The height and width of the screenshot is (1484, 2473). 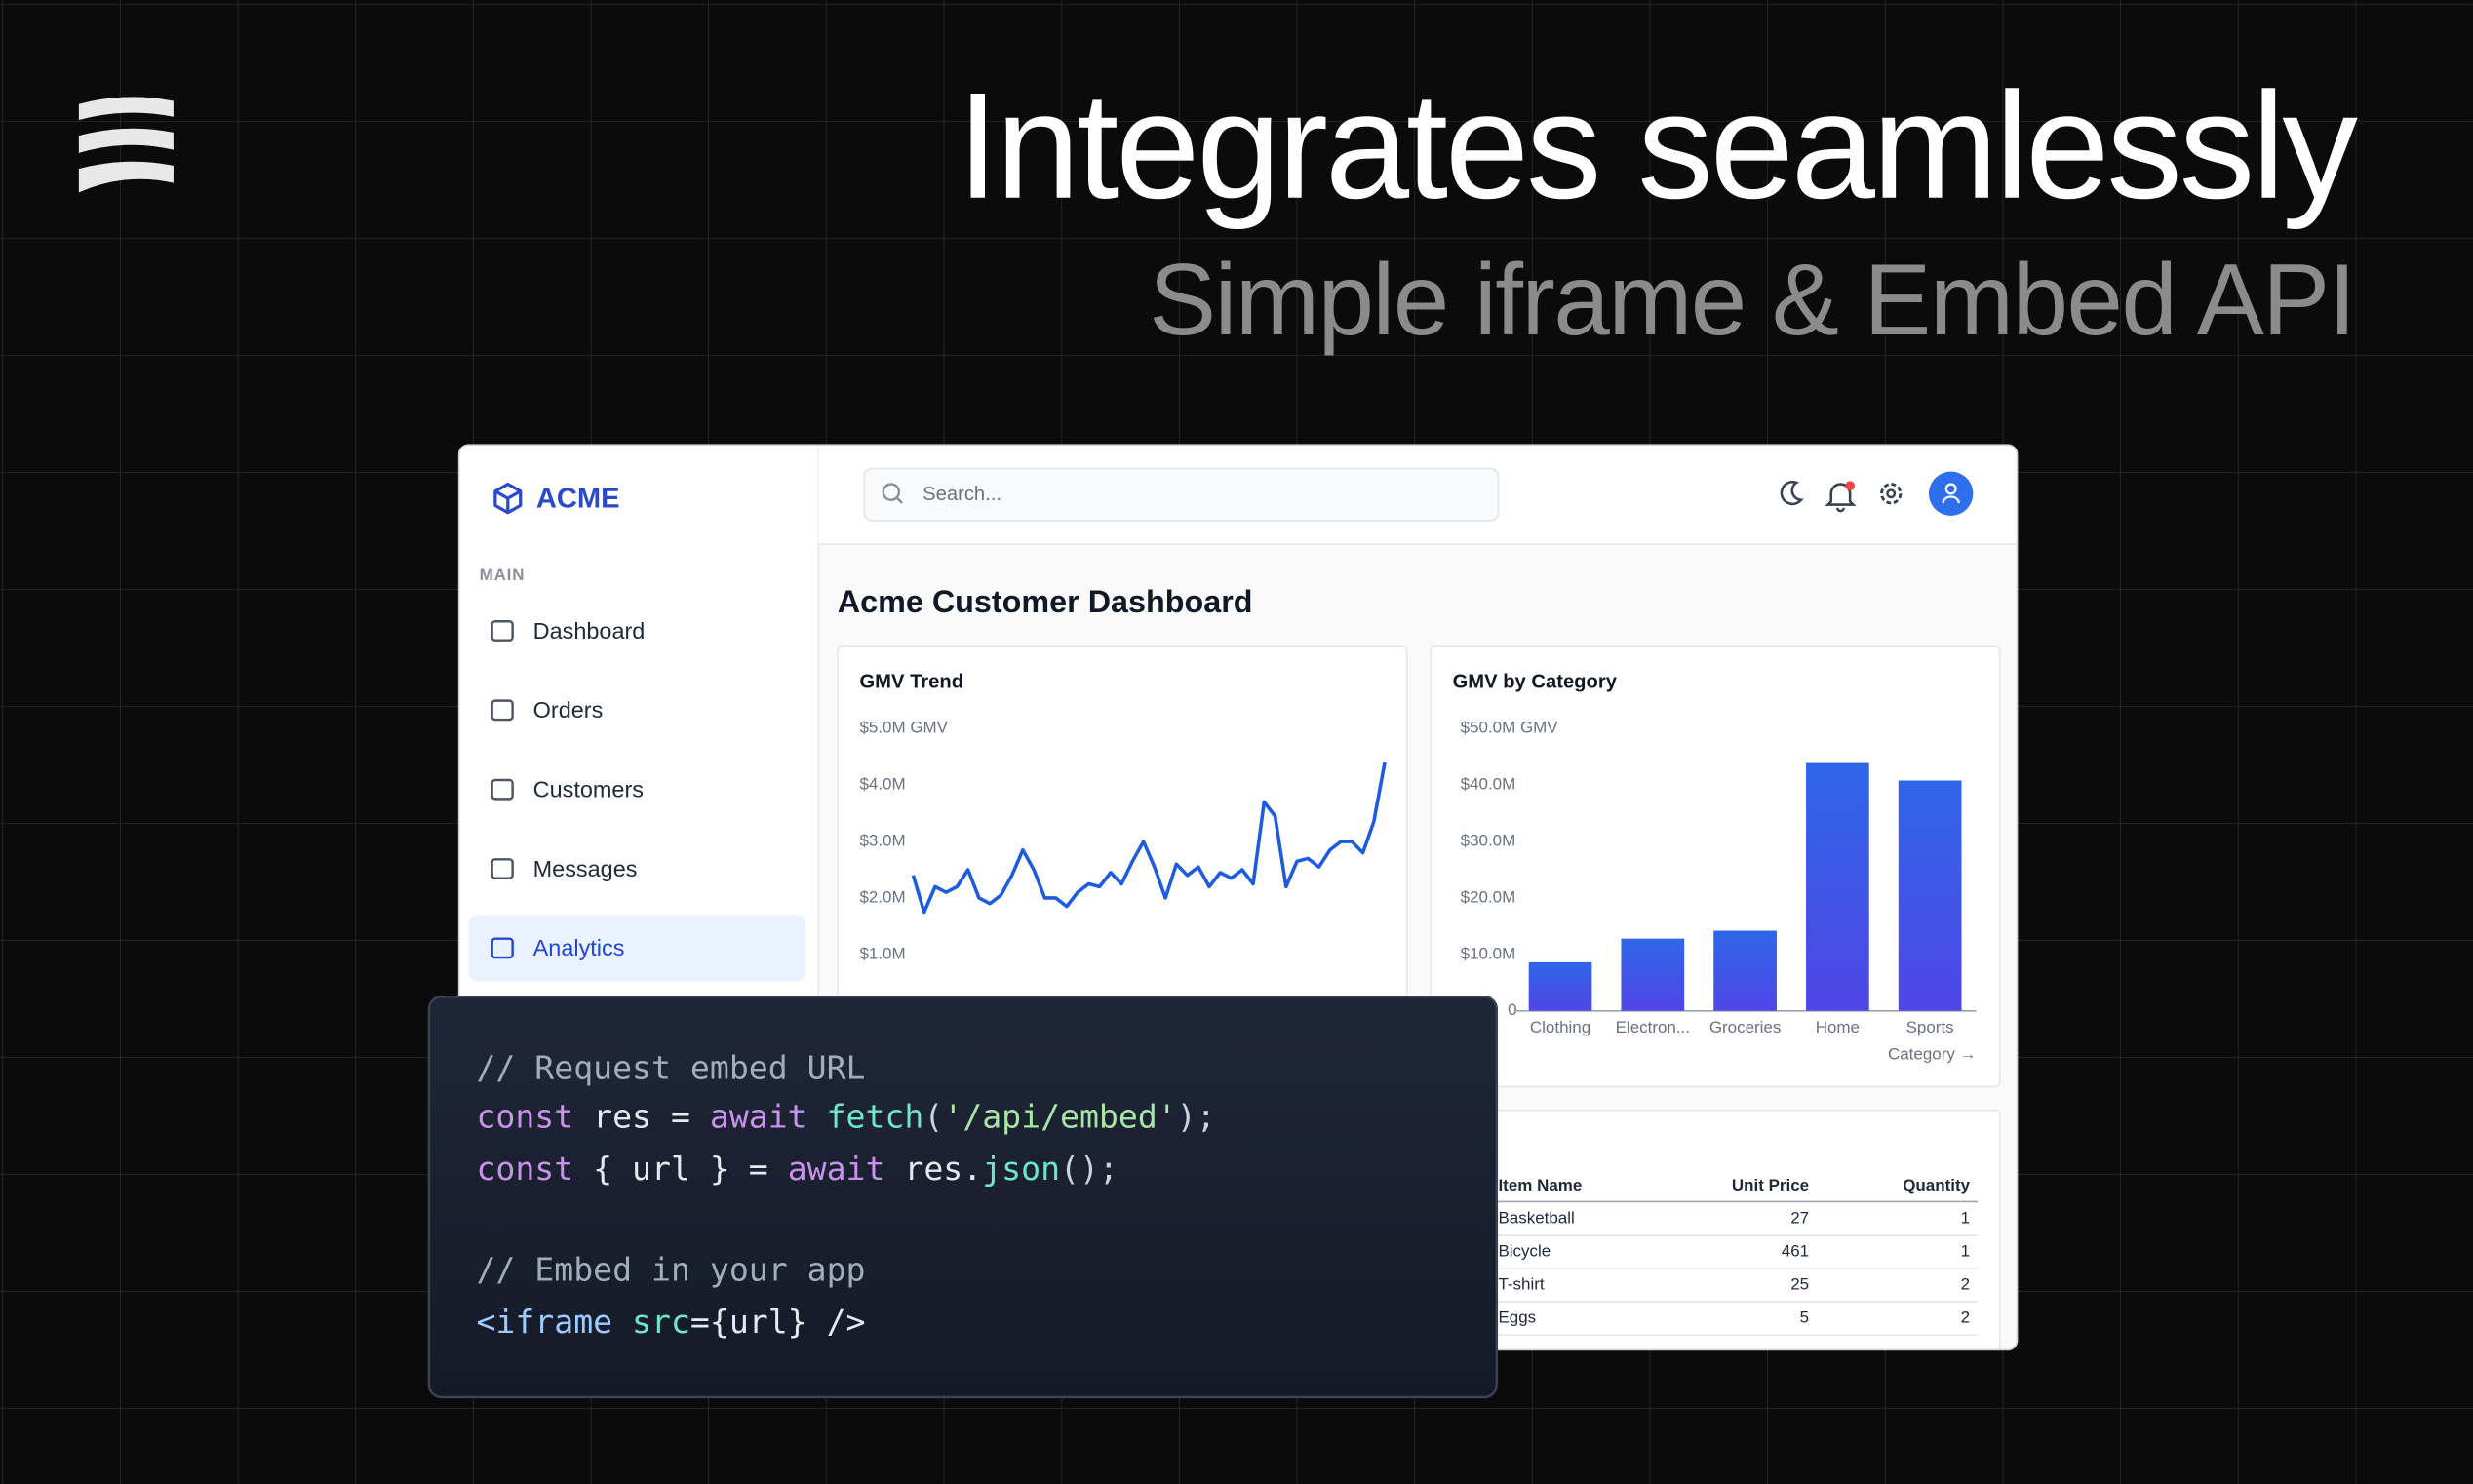 I want to click on dashboard-title: Acme Customer Dashboard, so click(x=1045, y=601).